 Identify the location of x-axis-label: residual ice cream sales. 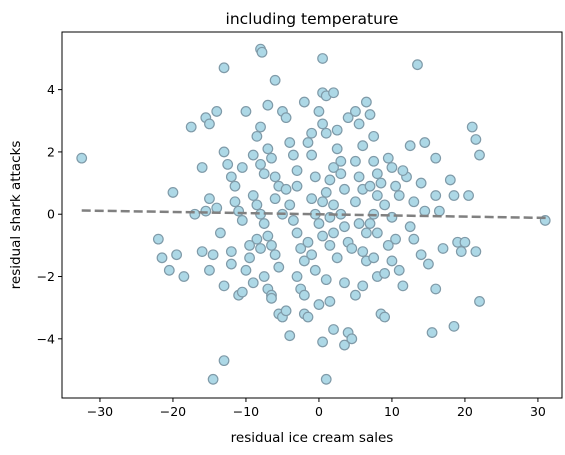
(312, 438).